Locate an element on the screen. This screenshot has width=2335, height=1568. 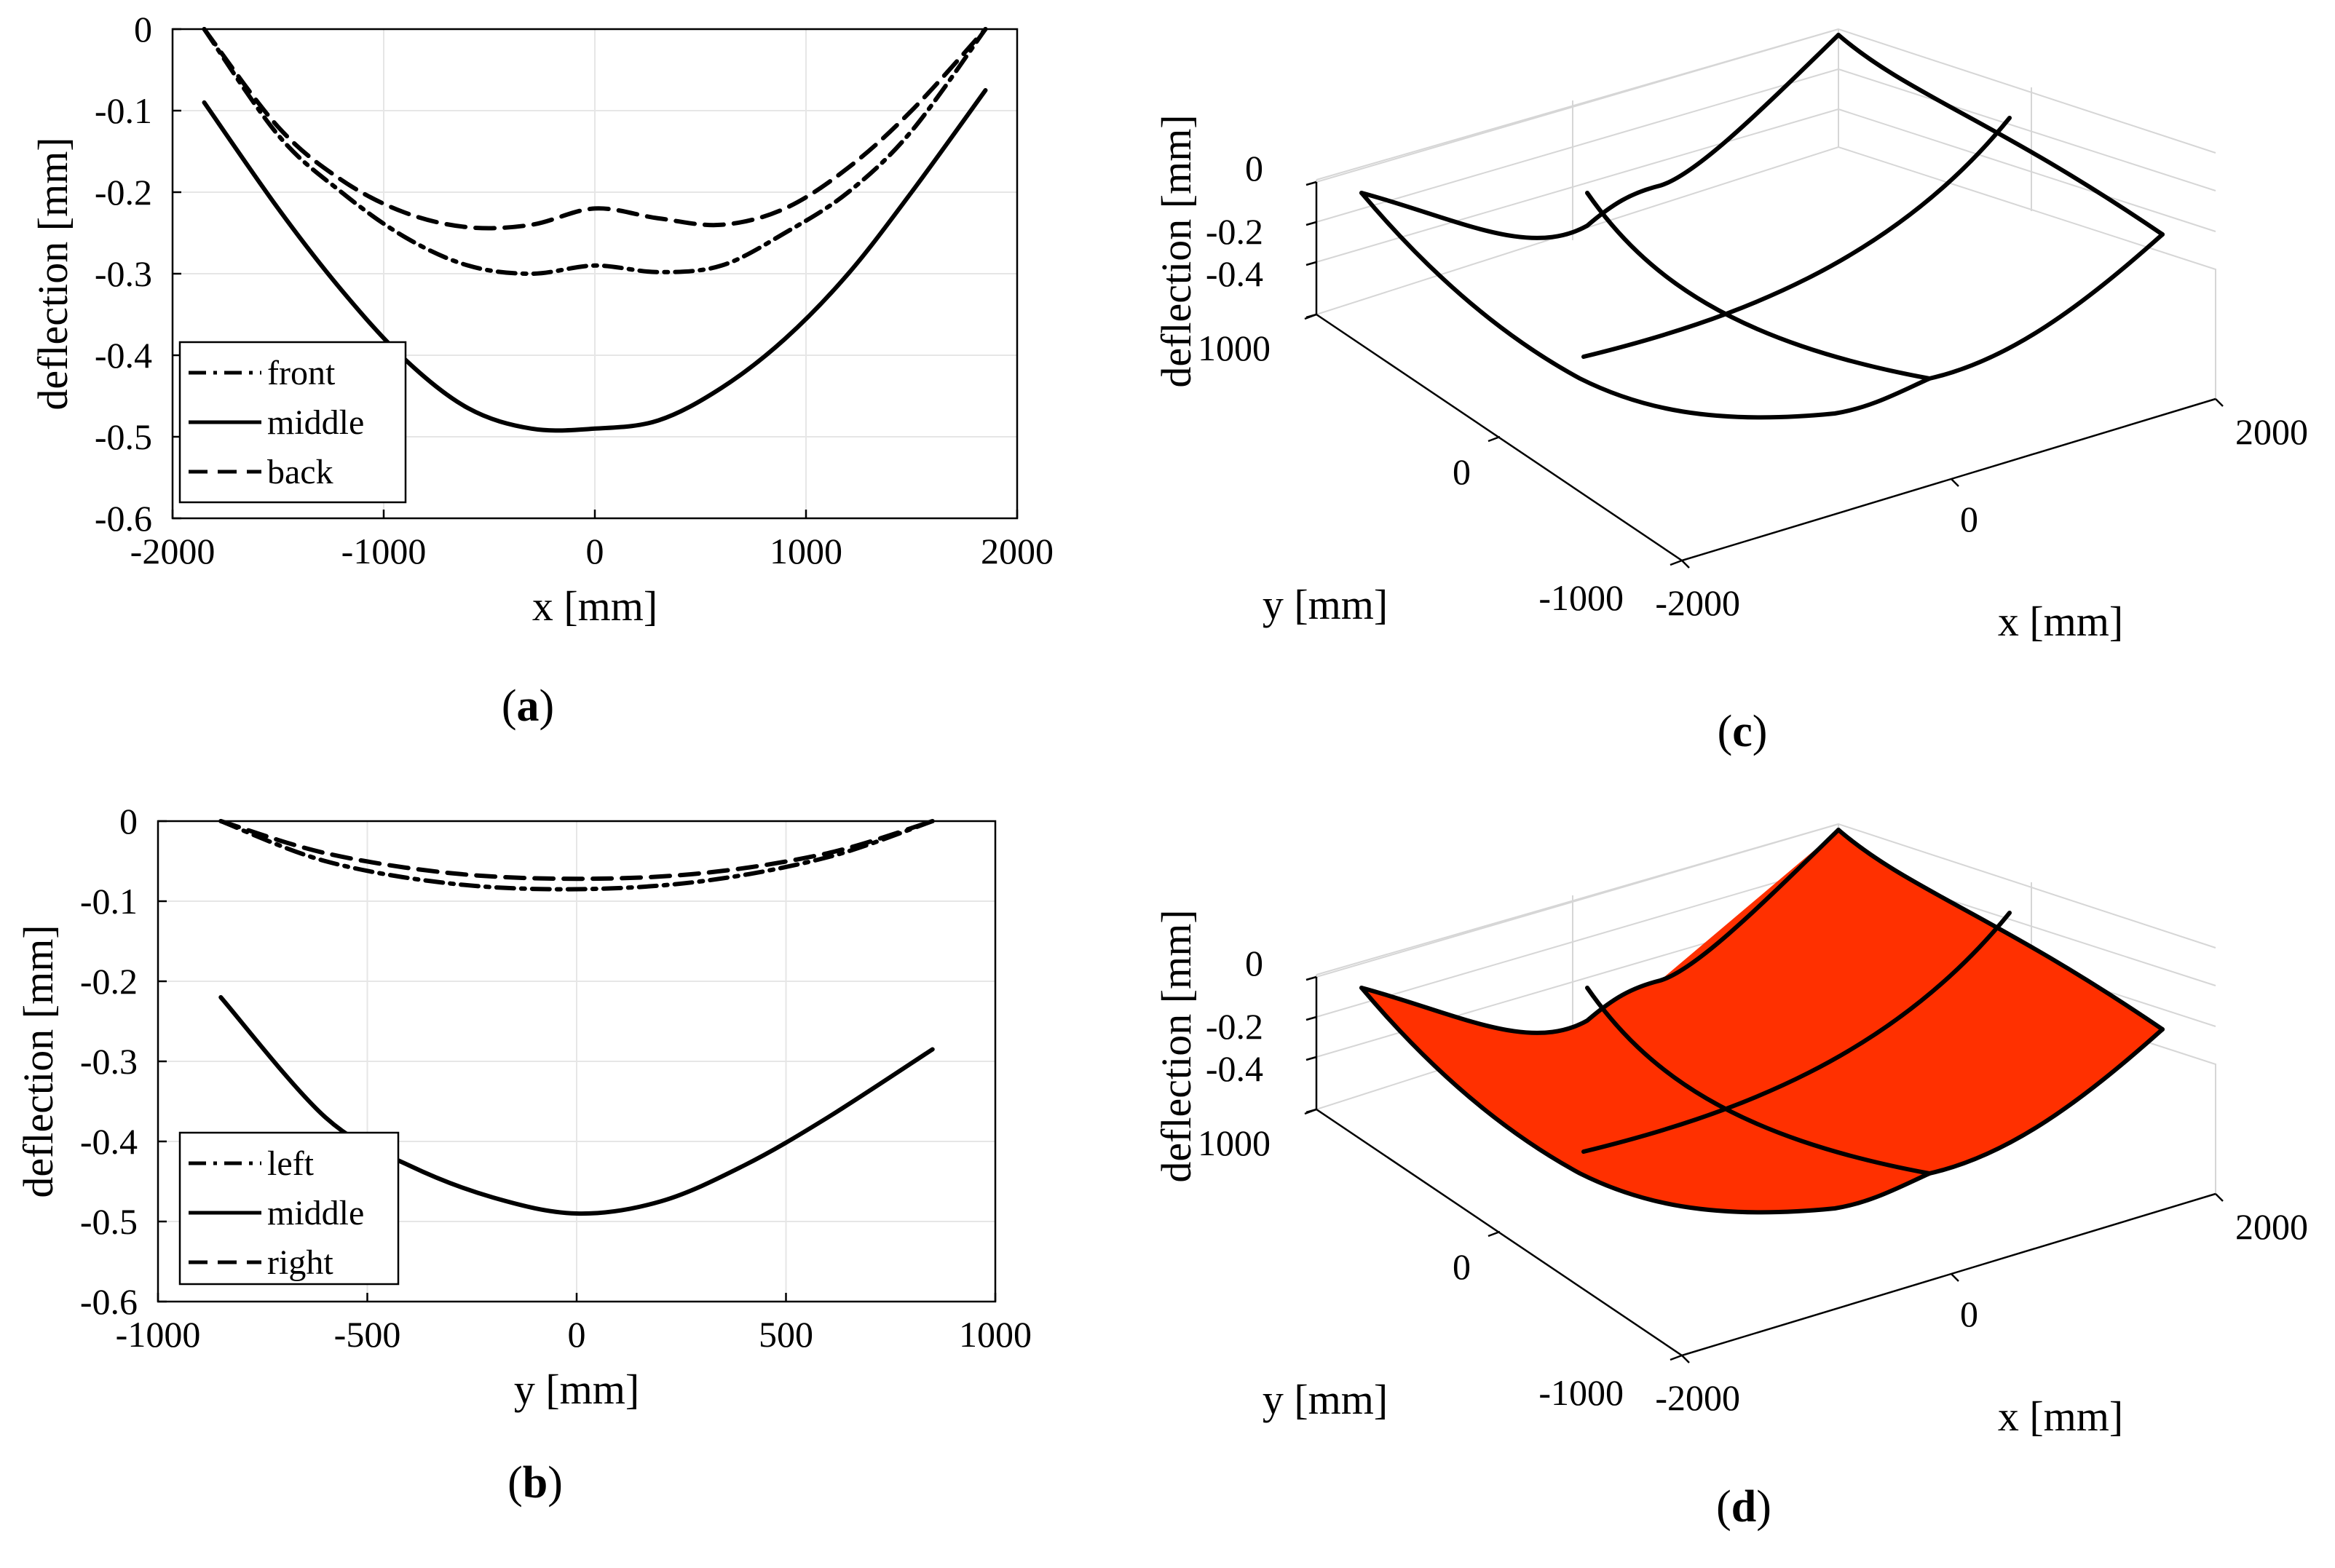
legend: left middle right is located at coordinates (289, 1209).